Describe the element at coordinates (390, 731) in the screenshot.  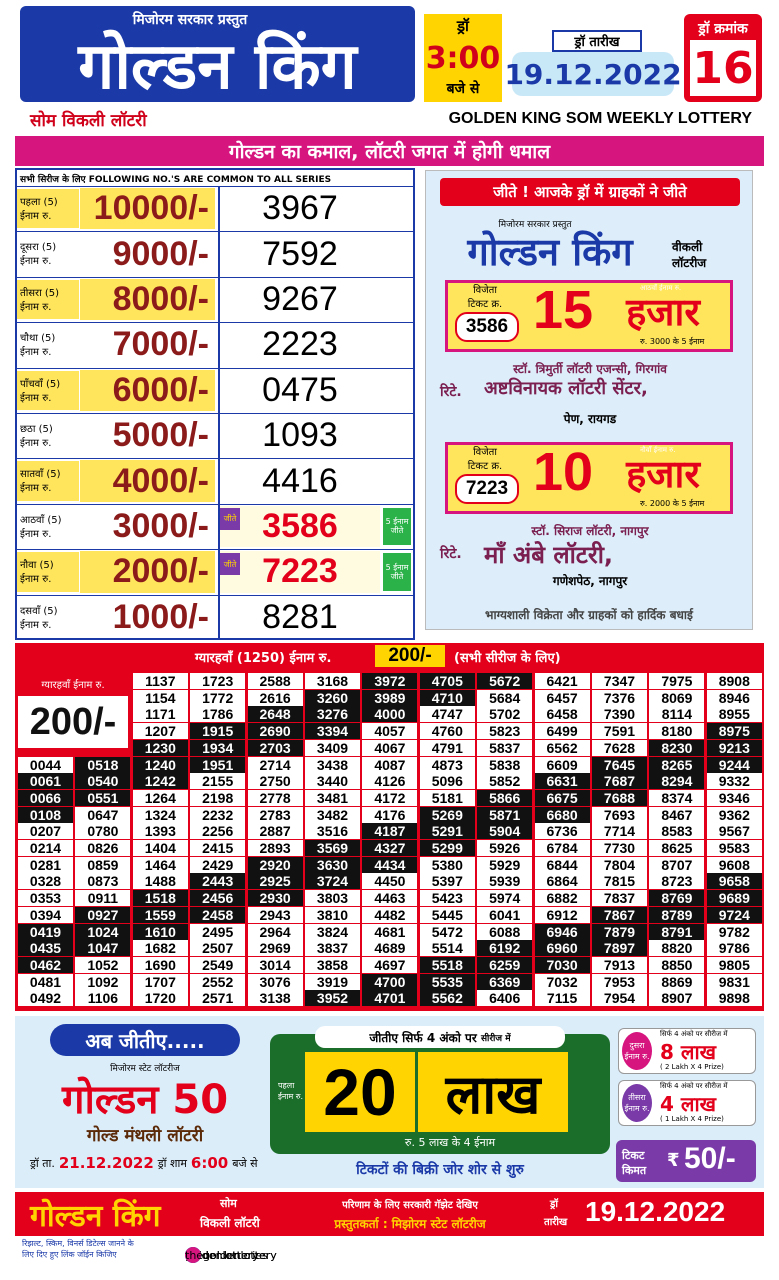
I see `prize-number: 4057` at that location.